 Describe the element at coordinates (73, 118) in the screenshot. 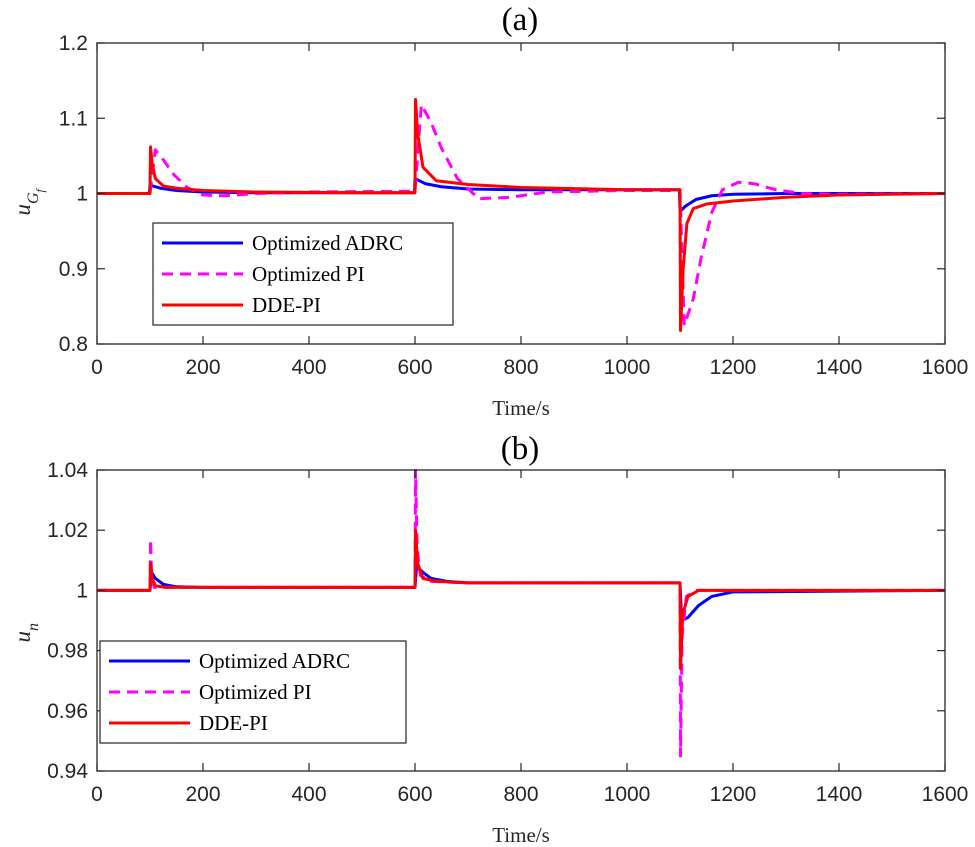

I see `y-tick-label: 1.1` at that location.